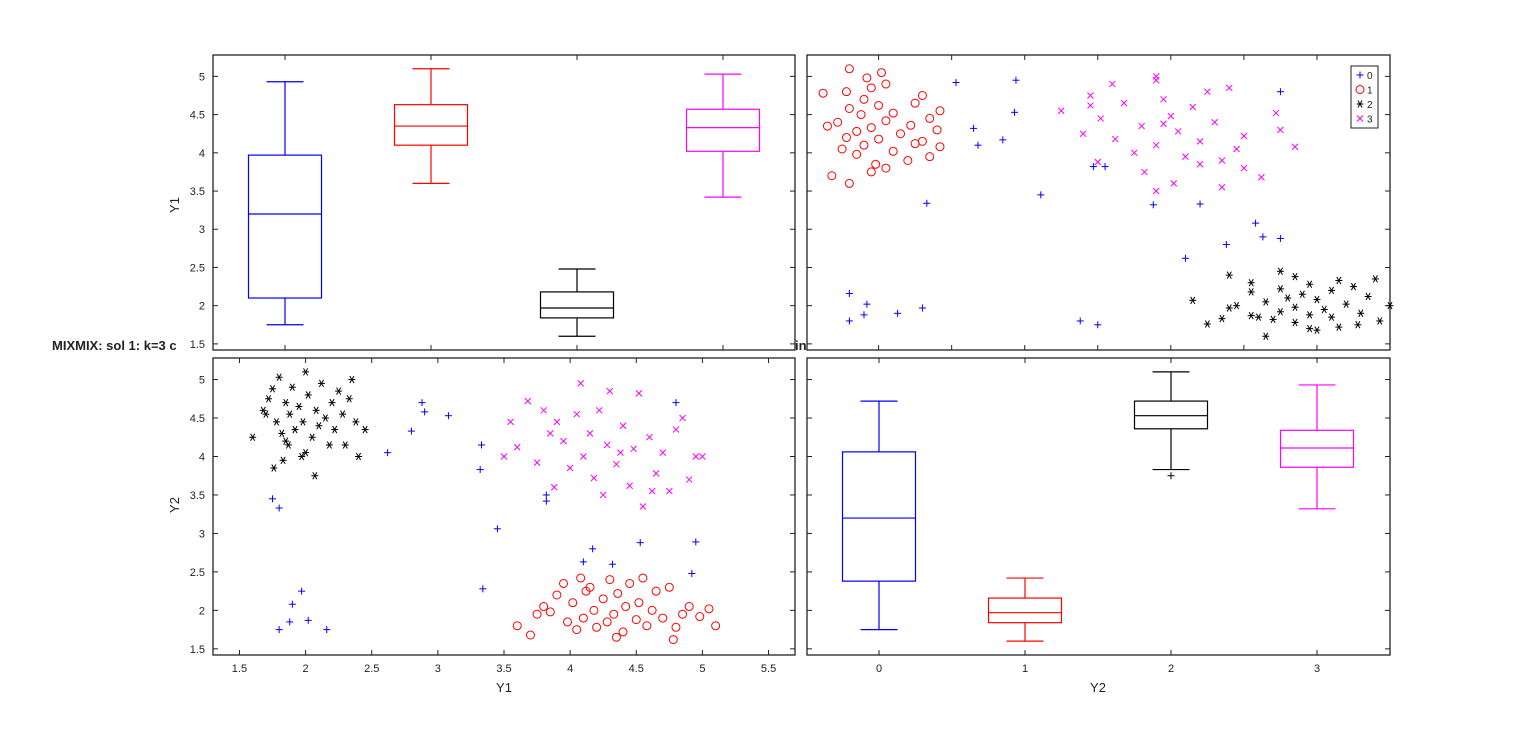  I want to click on x-tick-label: 2.5, so click(371, 669).